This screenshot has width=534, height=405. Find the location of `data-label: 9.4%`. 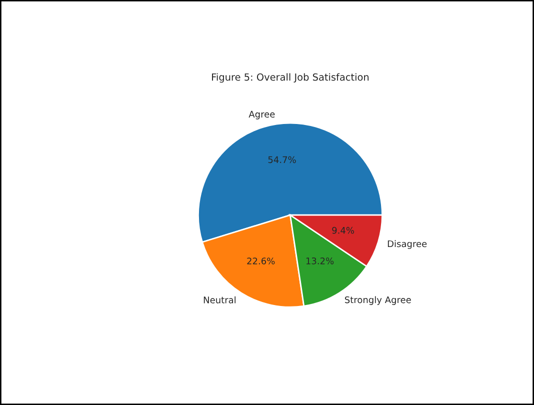

data-label: 9.4% is located at coordinates (343, 230).